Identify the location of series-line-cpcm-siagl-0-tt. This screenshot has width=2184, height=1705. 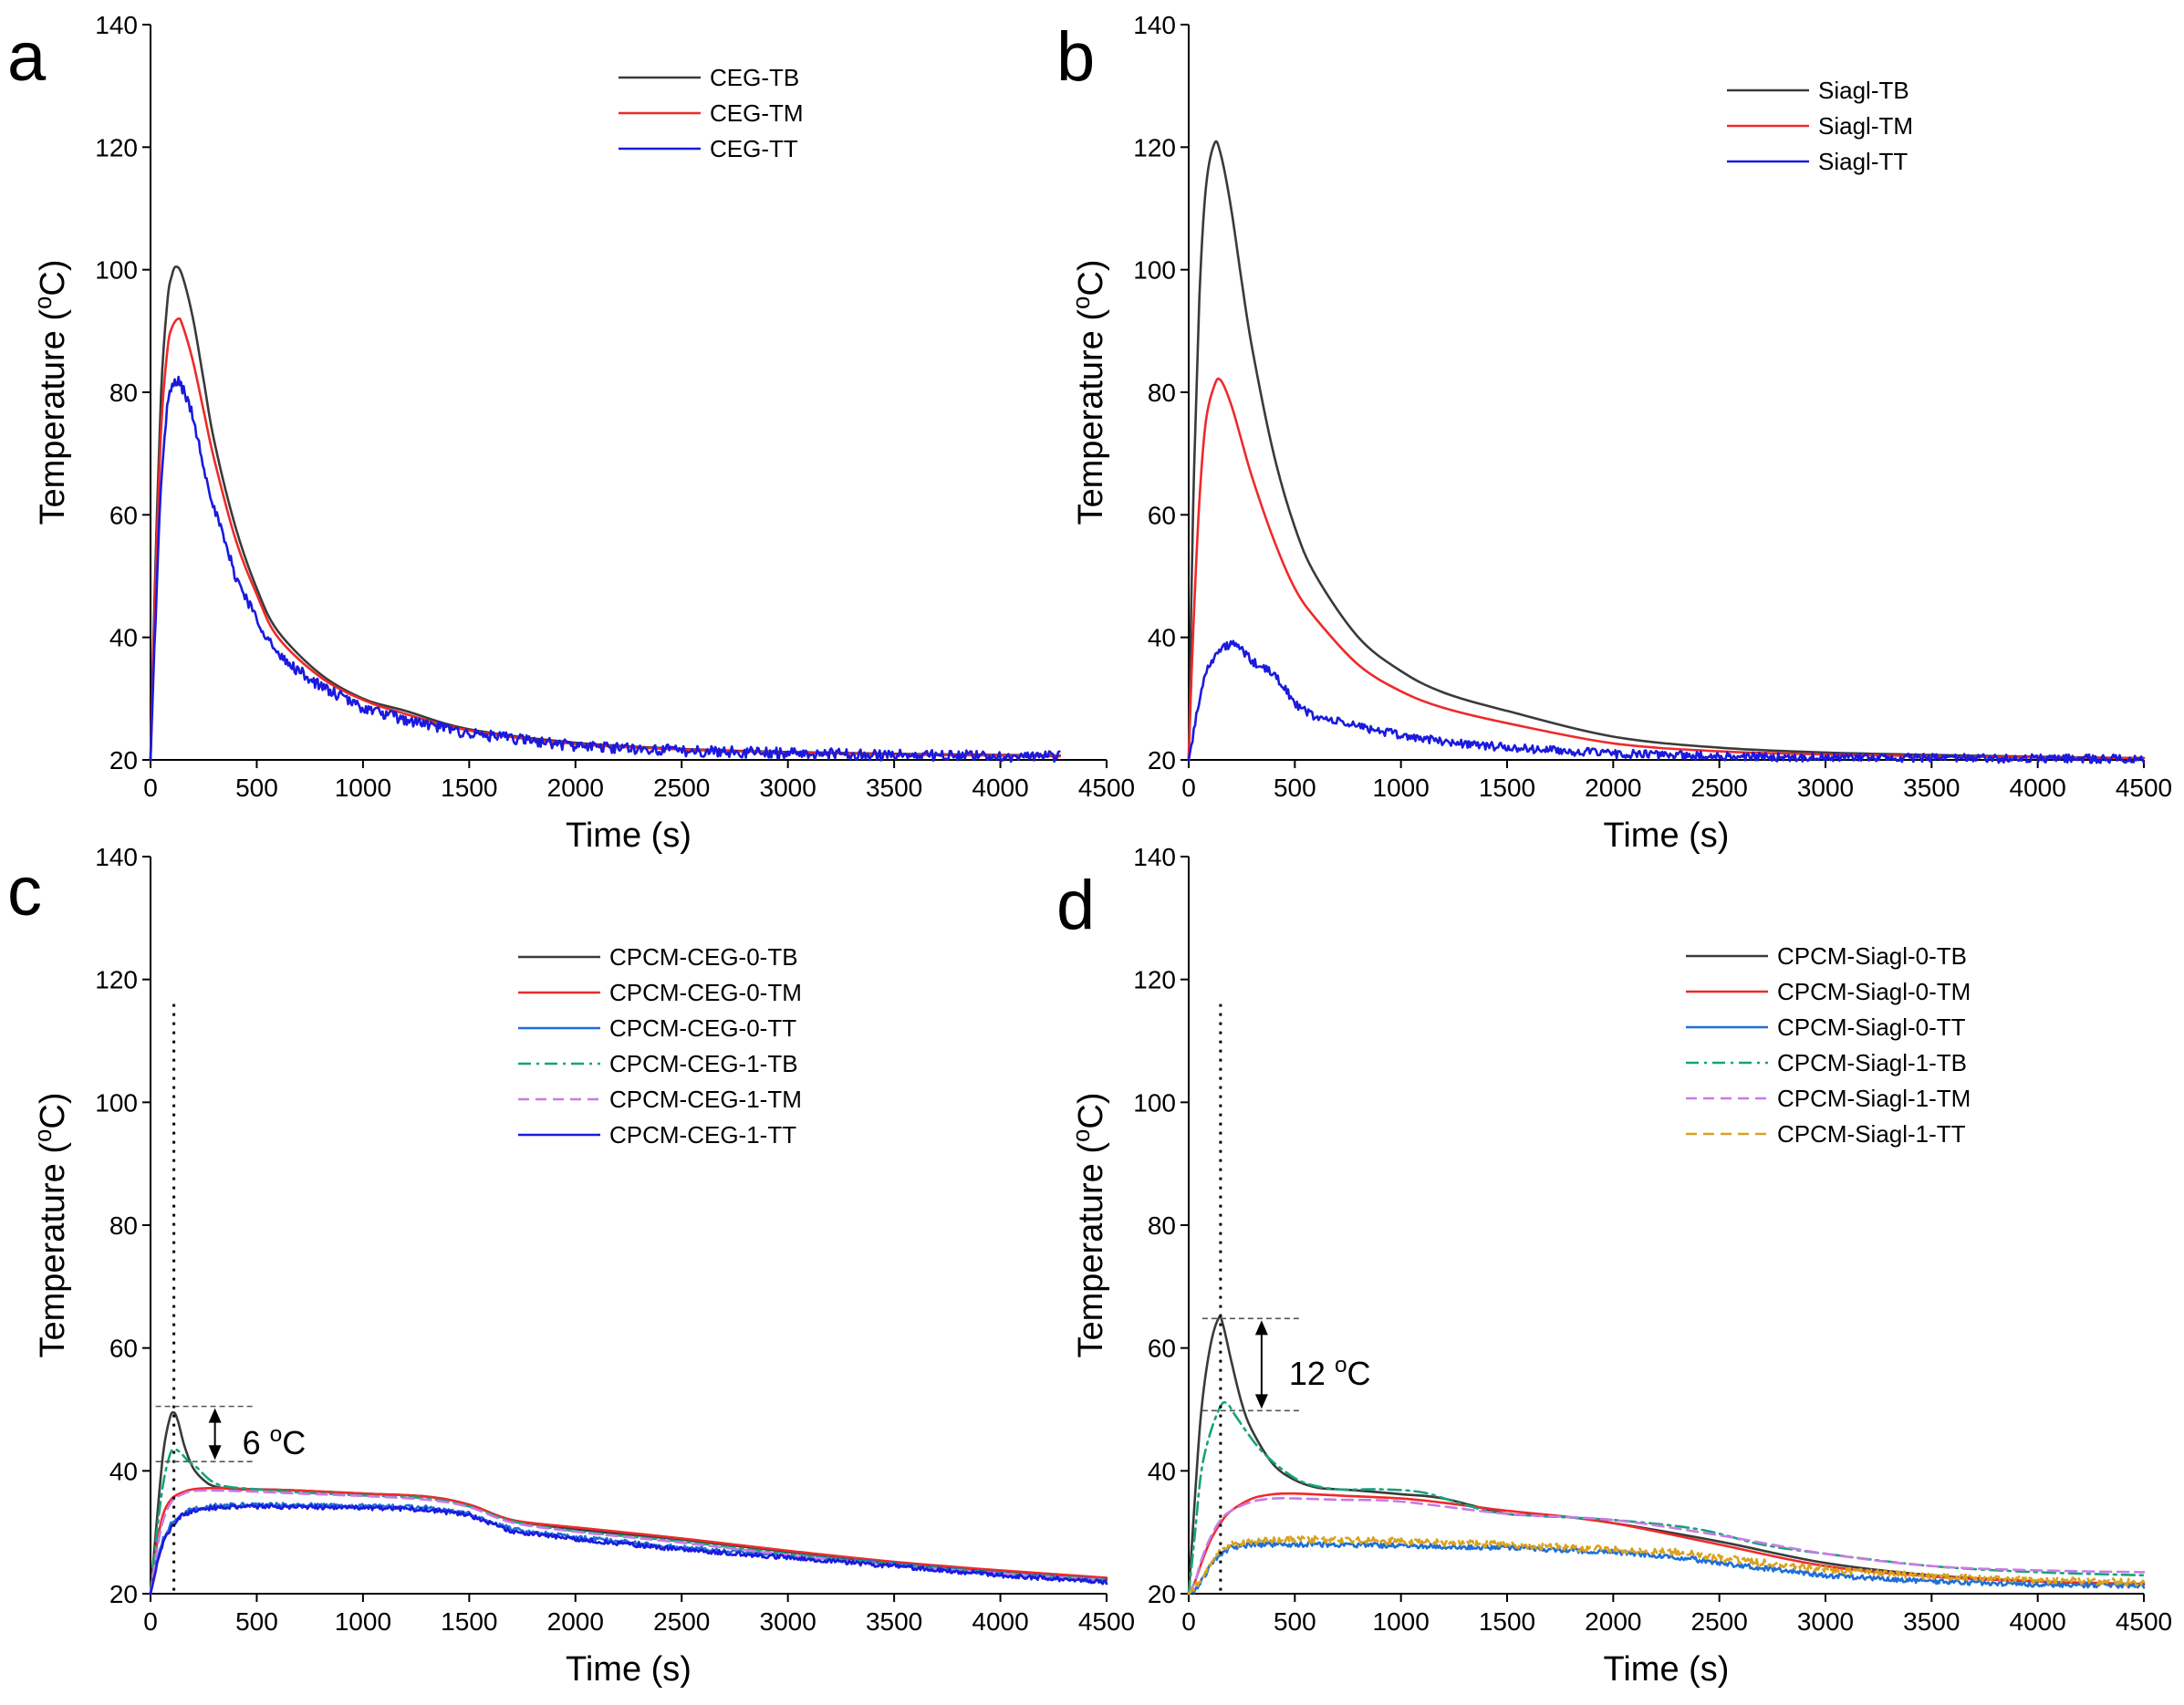
(1666, 1569).